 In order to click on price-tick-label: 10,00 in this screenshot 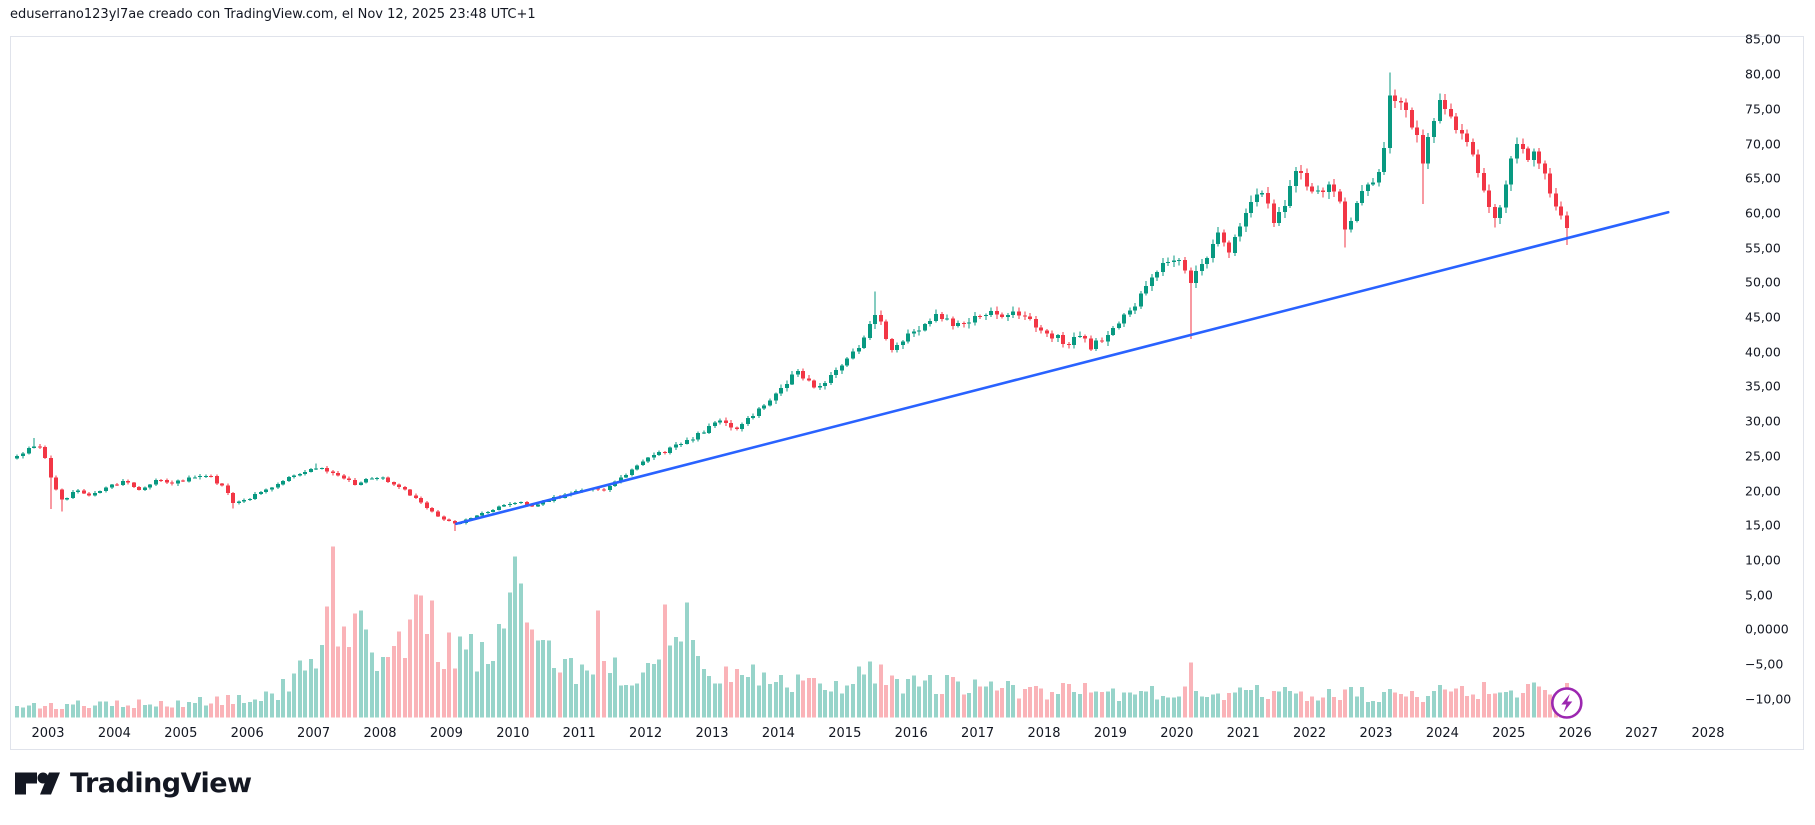, I will do `click(1763, 560)`.